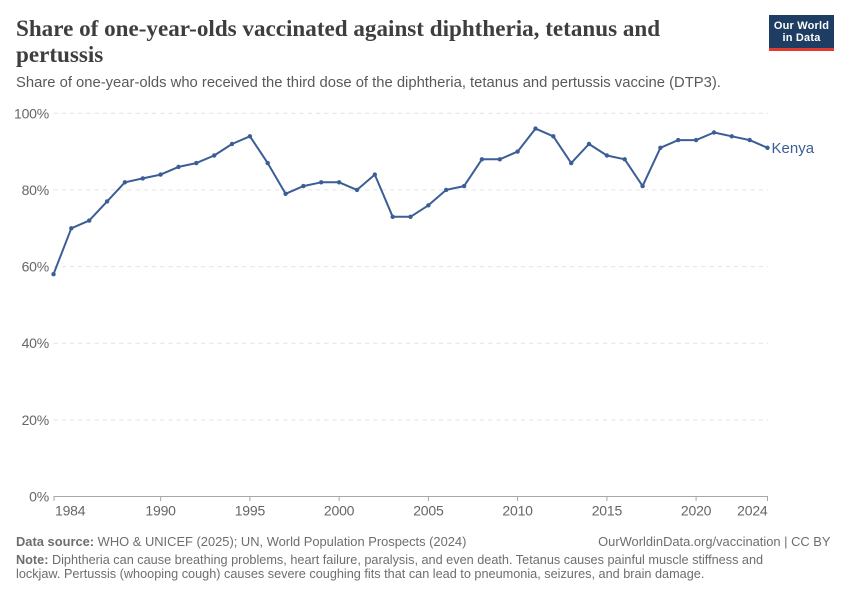 This screenshot has height=600, width=850. What do you see at coordinates (250, 511) in the screenshot?
I see `svg-text: 1995` at bounding box center [250, 511].